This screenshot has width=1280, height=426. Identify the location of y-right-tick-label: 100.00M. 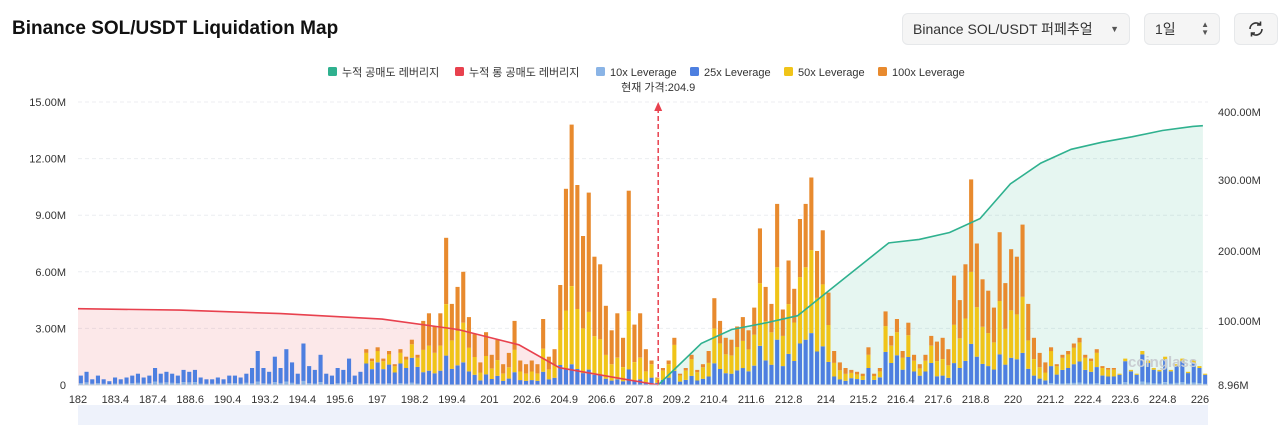
(1239, 322).